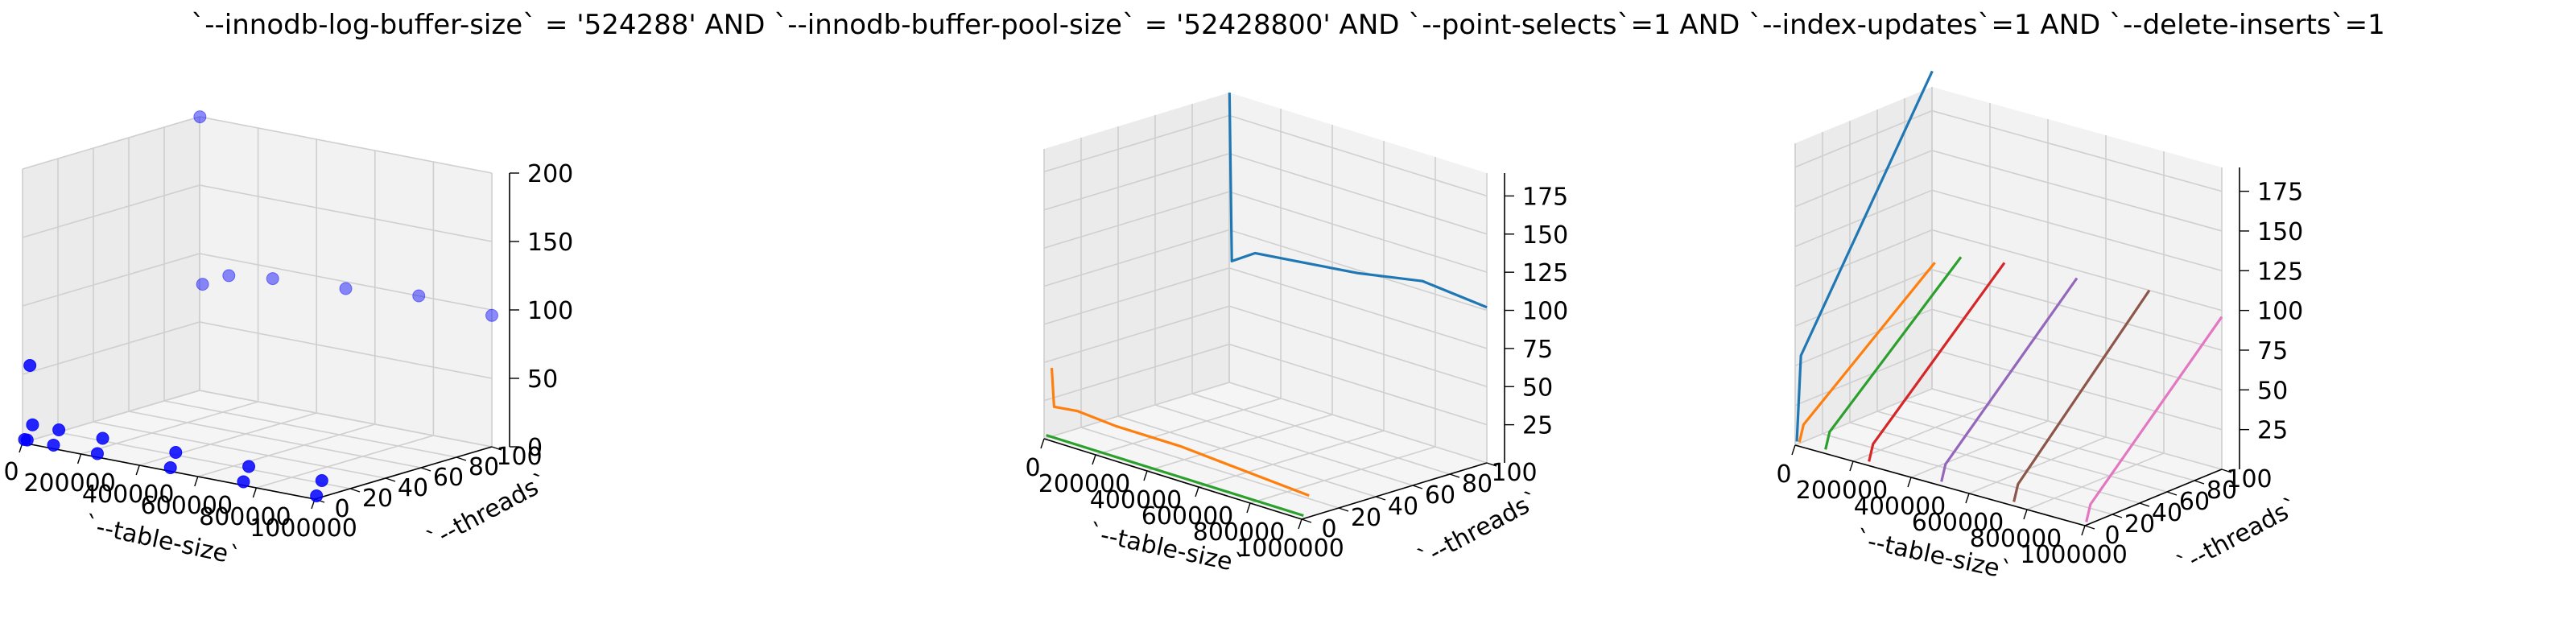 This screenshot has width=2576, height=644. What do you see at coordinates (1477, 484) in the screenshot?
I see `y-tick-label: 80` at bounding box center [1477, 484].